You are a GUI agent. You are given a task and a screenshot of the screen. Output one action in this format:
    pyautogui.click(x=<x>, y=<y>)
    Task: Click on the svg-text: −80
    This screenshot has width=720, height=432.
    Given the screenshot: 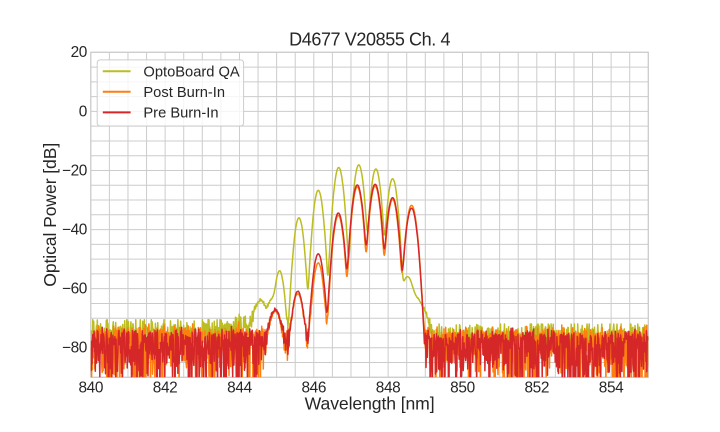 What is the action you would take?
    pyautogui.click(x=74, y=348)
    